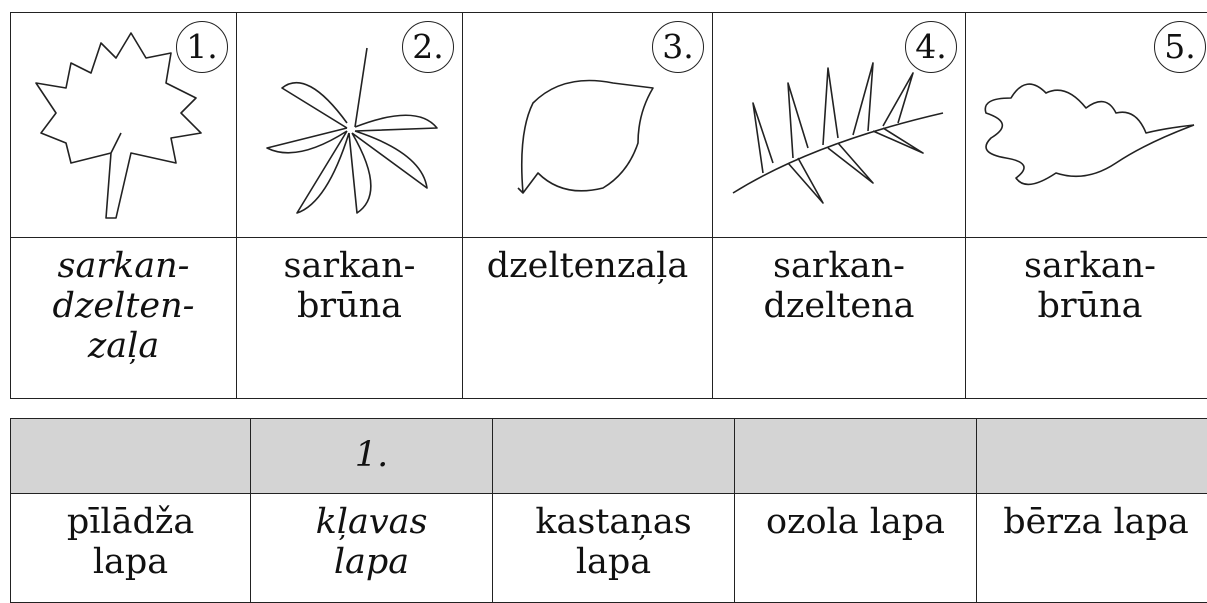 This screenshot has width=1207, height=603. What do you see at coordinates (1180, 47) in the screenshot?
I see `leaf-number: 5.` at bounding box center [1180, 47].